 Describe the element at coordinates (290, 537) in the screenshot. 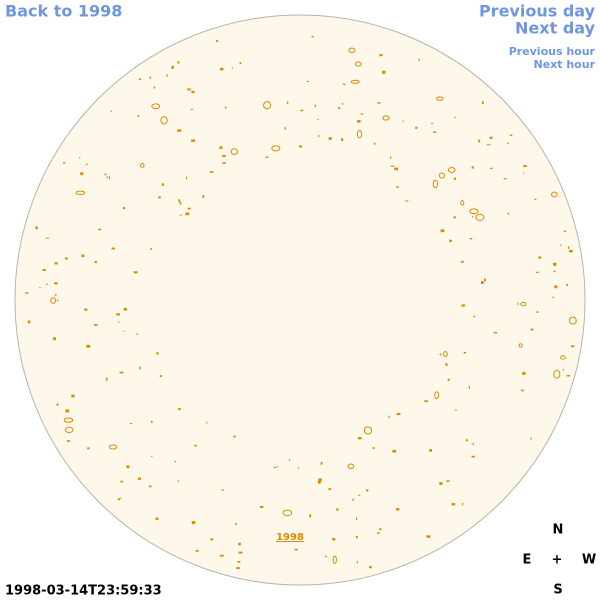

I see `disk-label-link: 1998` at that location.